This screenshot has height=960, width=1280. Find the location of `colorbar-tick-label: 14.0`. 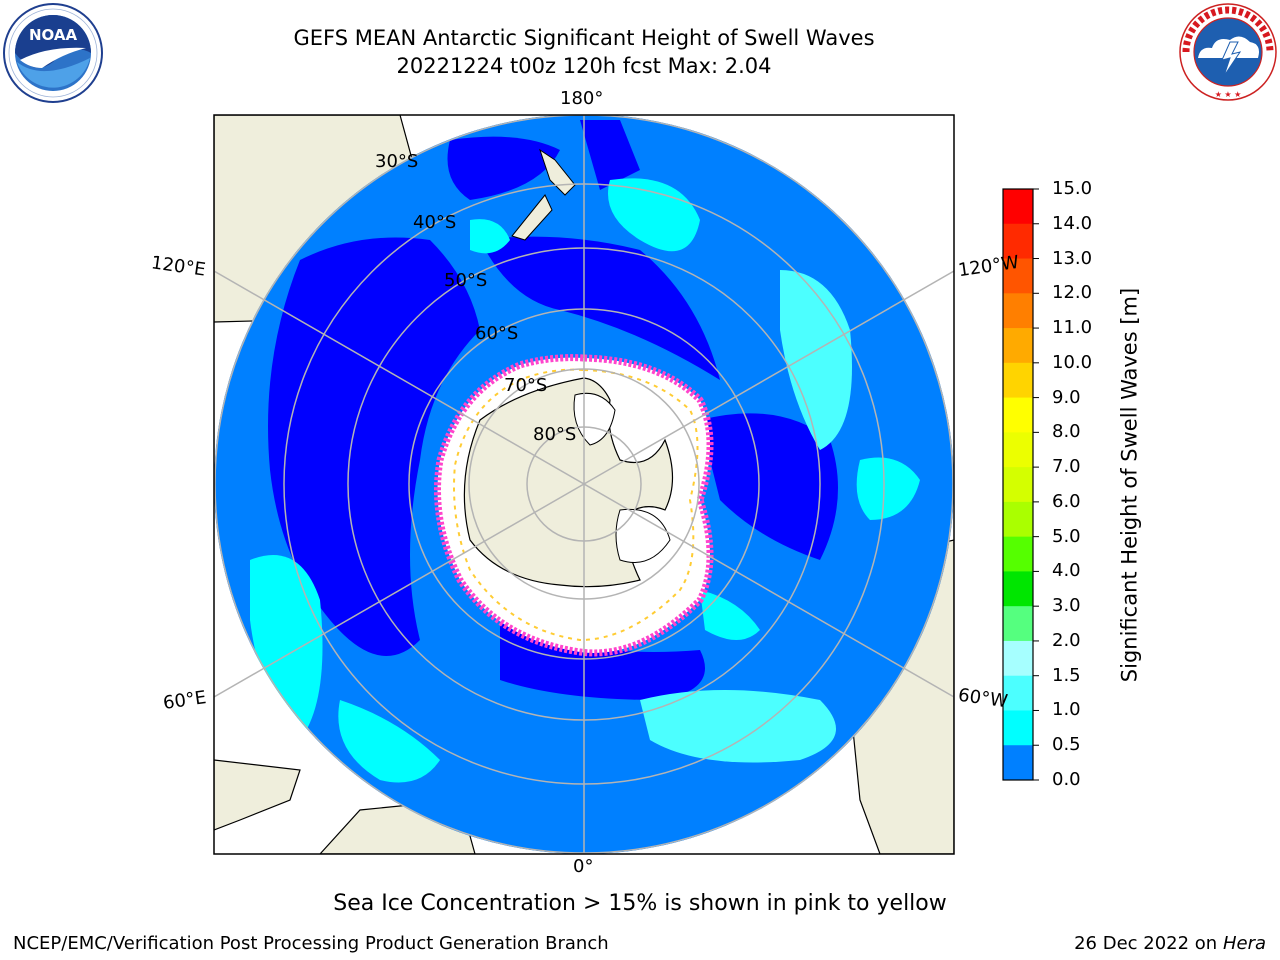

colorbar-tick-label: 14.0 is located at coordinates (1072, 223).